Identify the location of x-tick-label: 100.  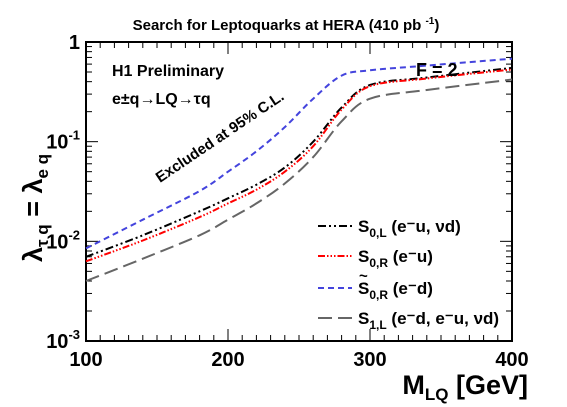
(85, 360).